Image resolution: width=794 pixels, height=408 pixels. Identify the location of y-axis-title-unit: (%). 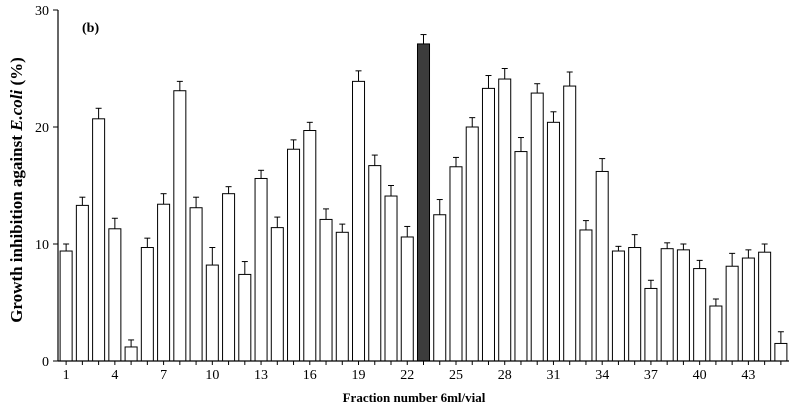
(16, 73).